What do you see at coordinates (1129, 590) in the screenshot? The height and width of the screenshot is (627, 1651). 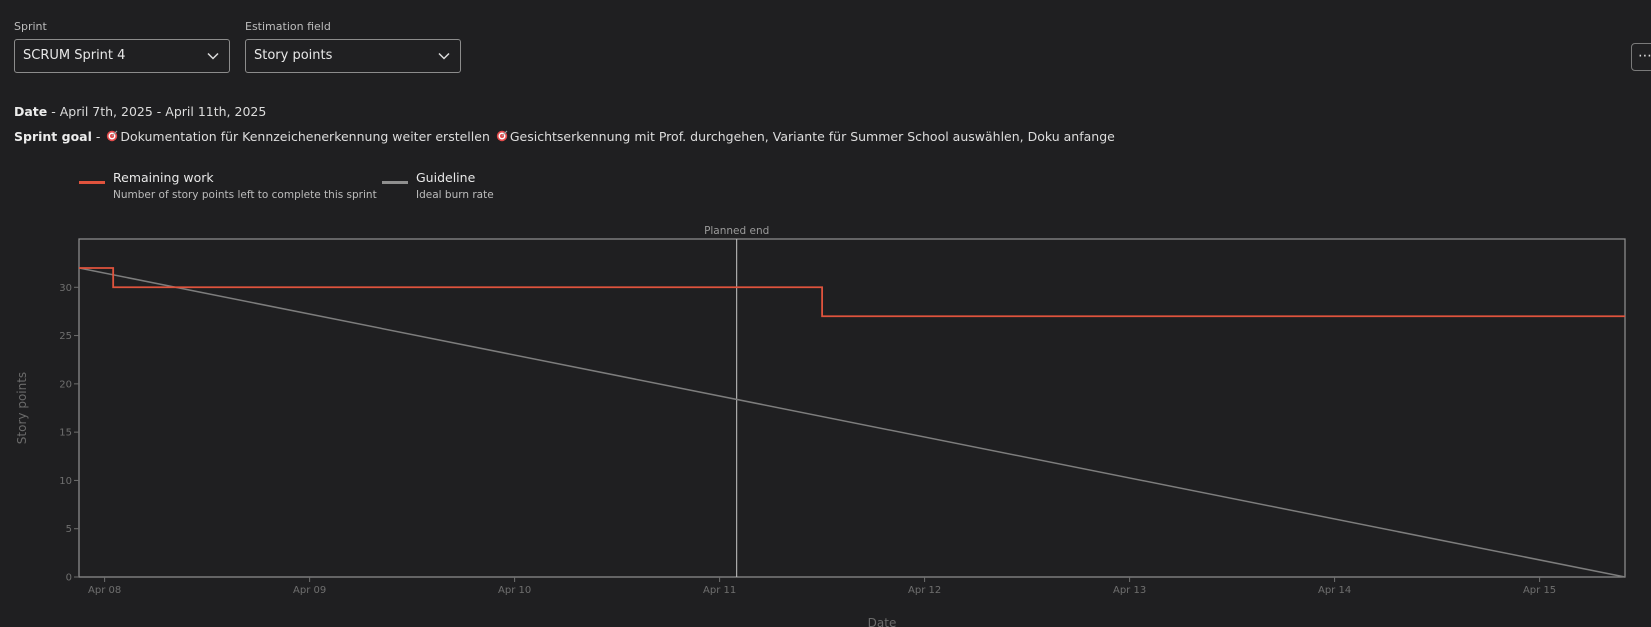 I see `x-tick-label: Apr 13` at bounding box center [1129, 590].